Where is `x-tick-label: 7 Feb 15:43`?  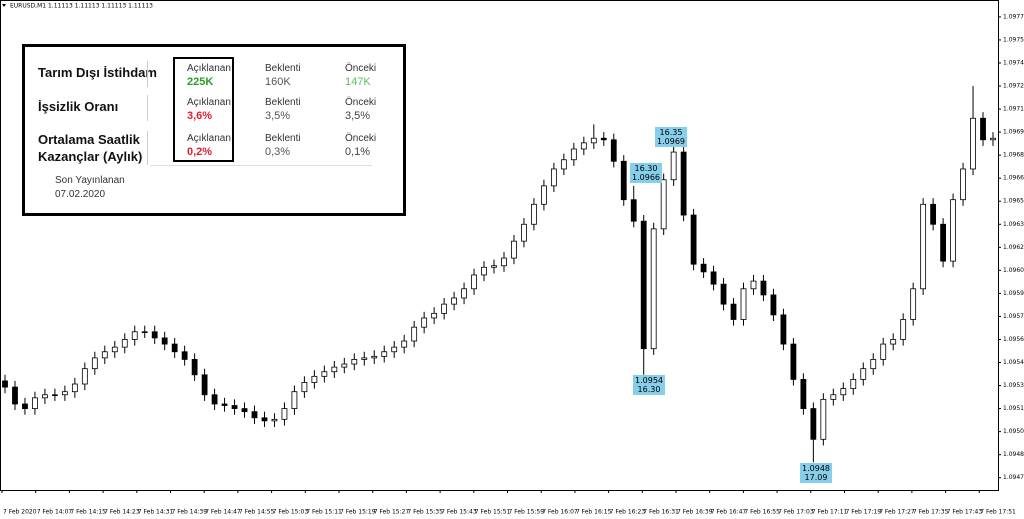 x-tick-label: 7 Feb 15:43 is located at coordinates (459, 512).